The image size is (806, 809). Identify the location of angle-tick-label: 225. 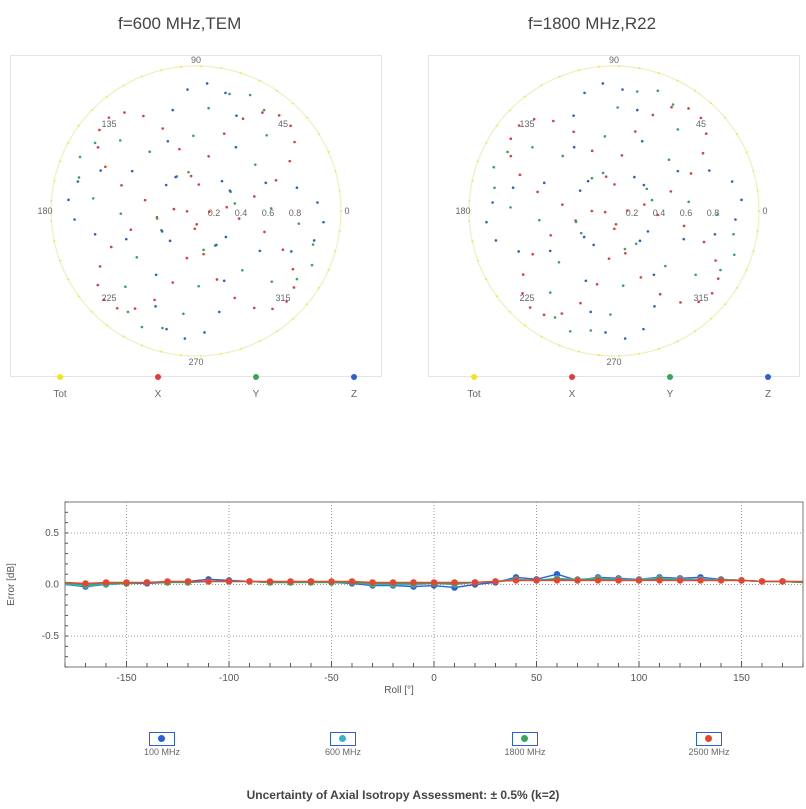
(527, 298).